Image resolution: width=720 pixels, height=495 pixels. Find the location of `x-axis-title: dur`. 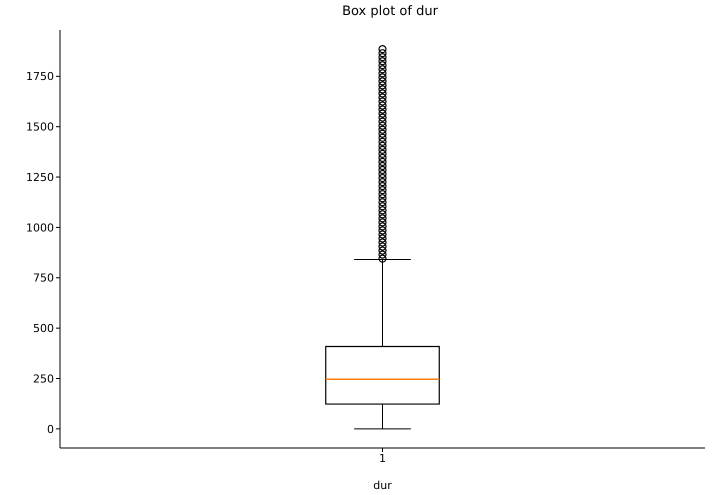

x-axis-title: dur is located at coordinates (382, 485).